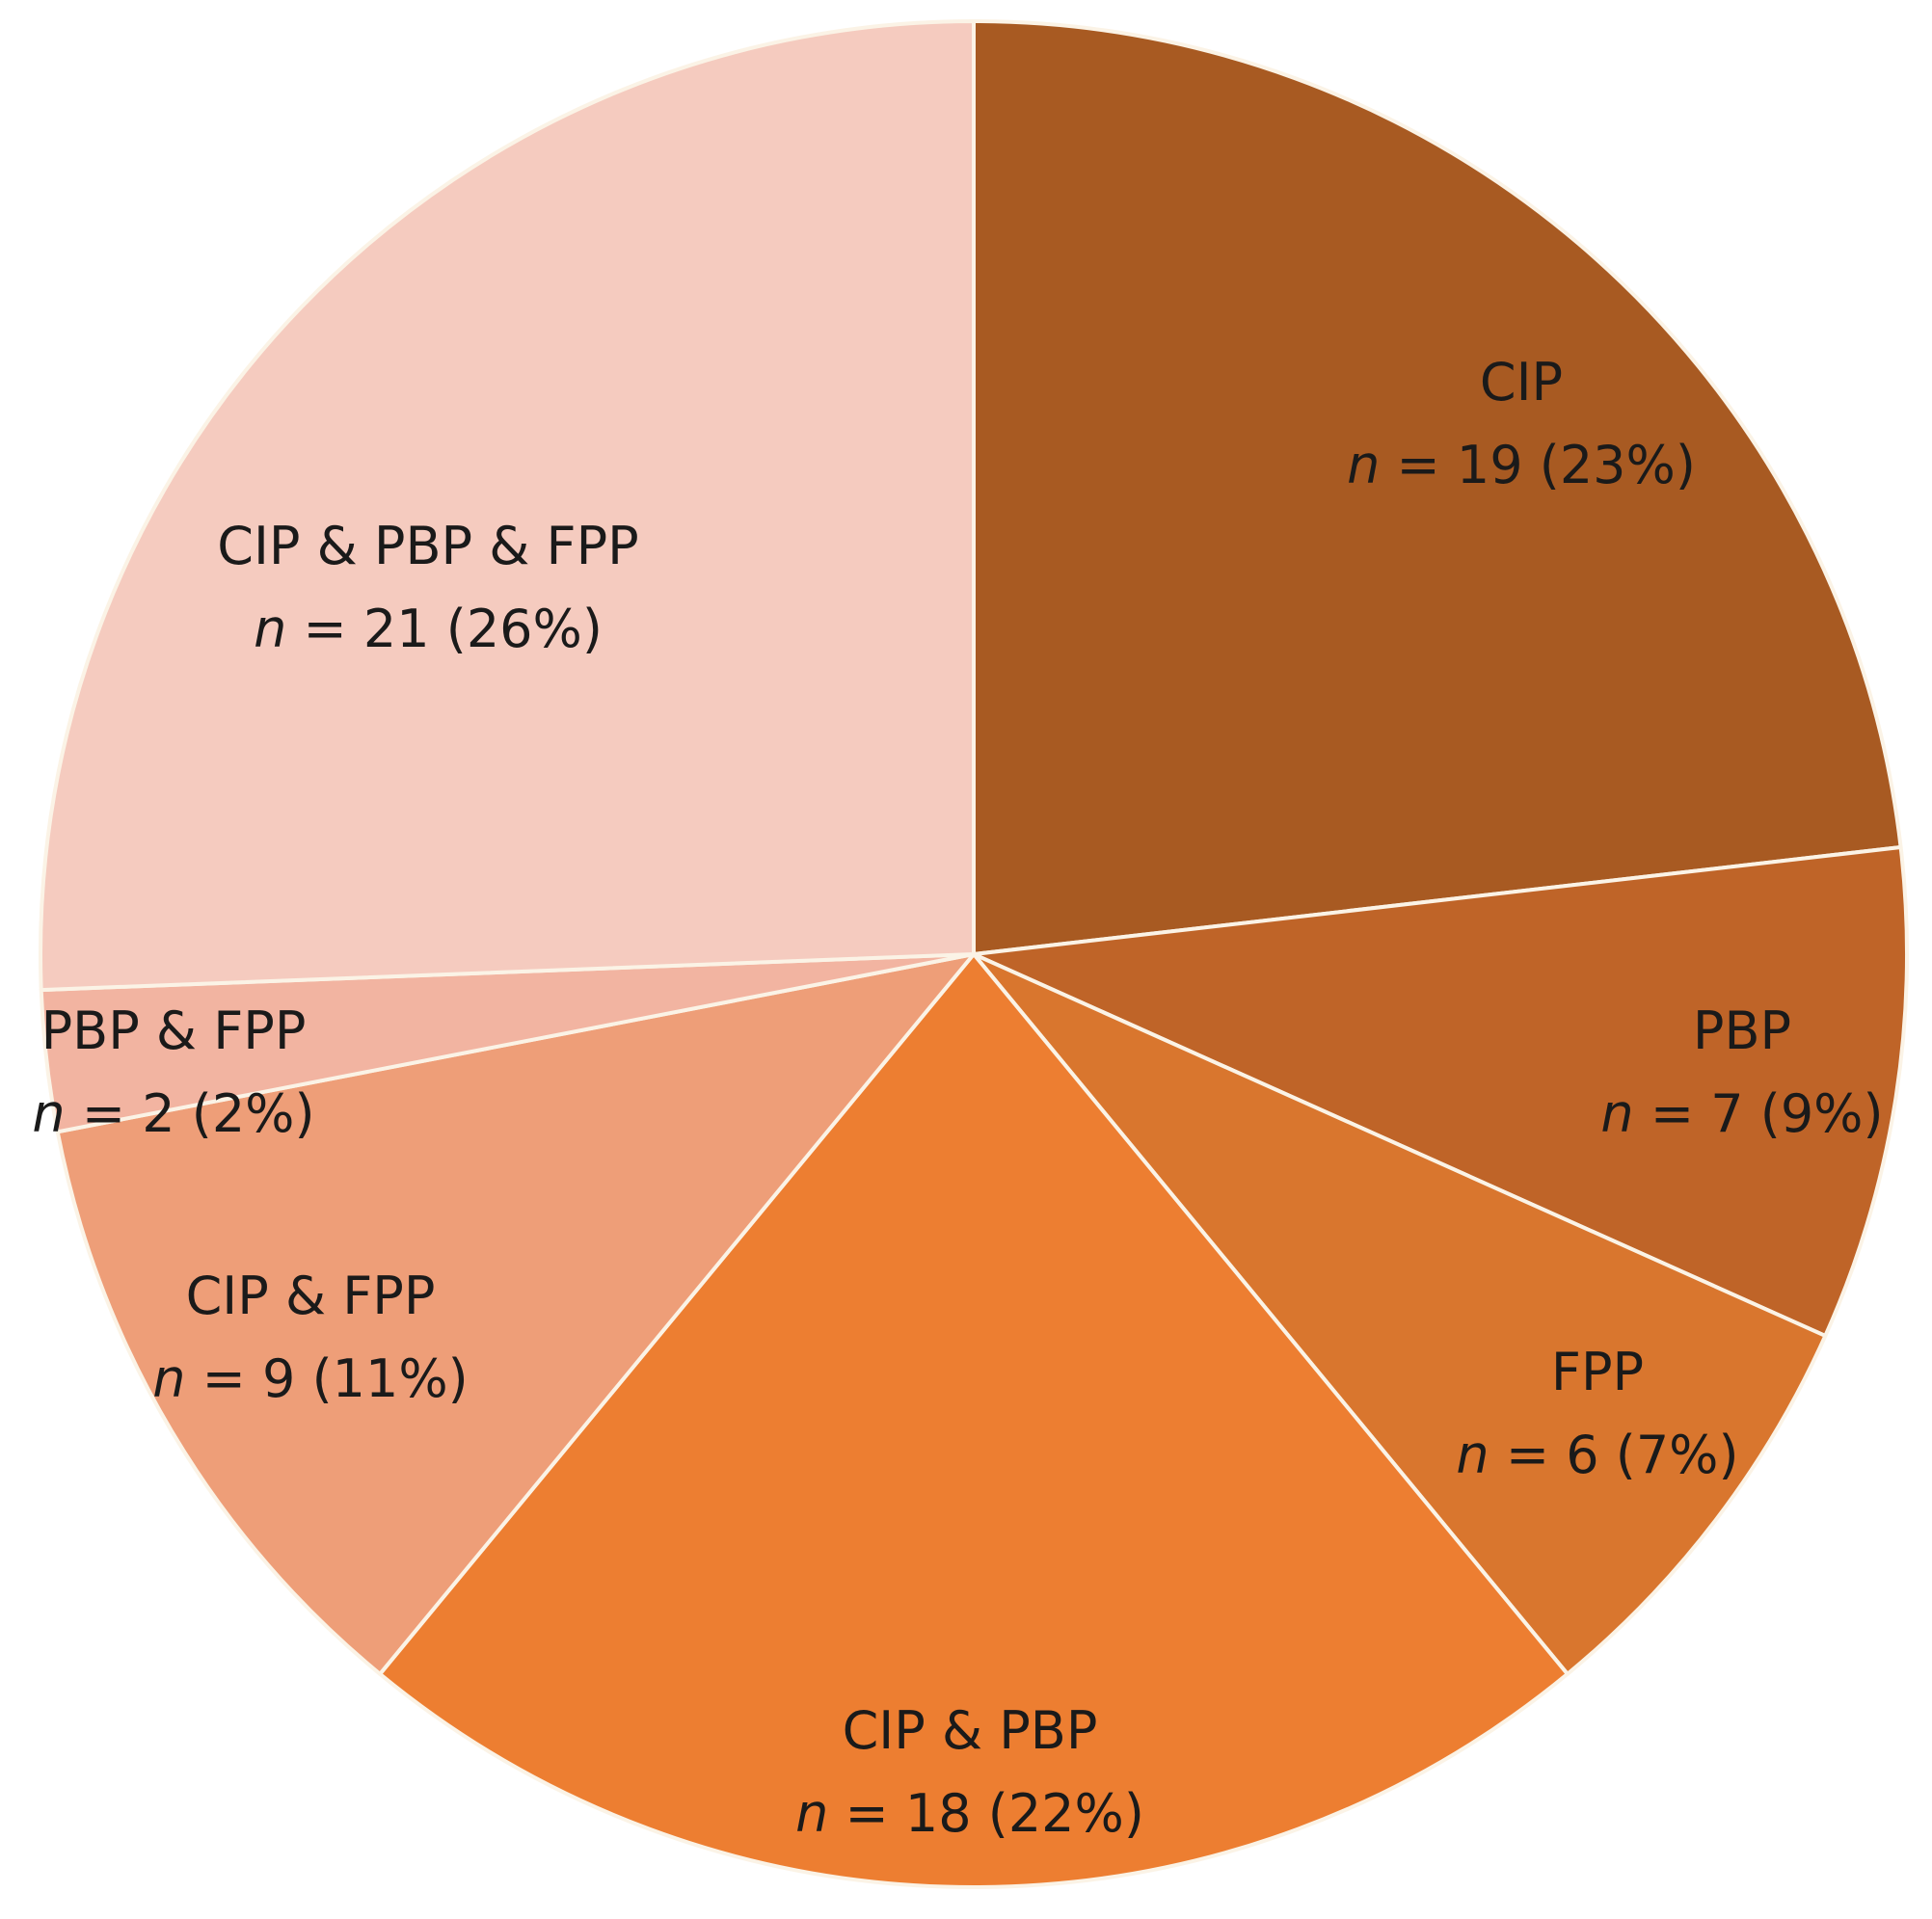 This screenshot has height=1919, width=1932. I want to click on slice-value-label: = 7 (9%), so click(1759, 1113).